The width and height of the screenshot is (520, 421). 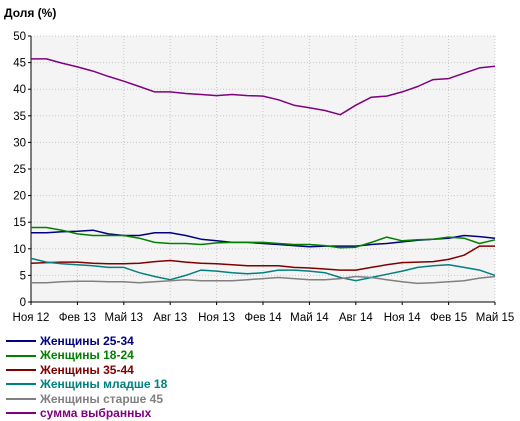 I want to click on legend-item: сумма выбранных, so click(x=86, y=413).